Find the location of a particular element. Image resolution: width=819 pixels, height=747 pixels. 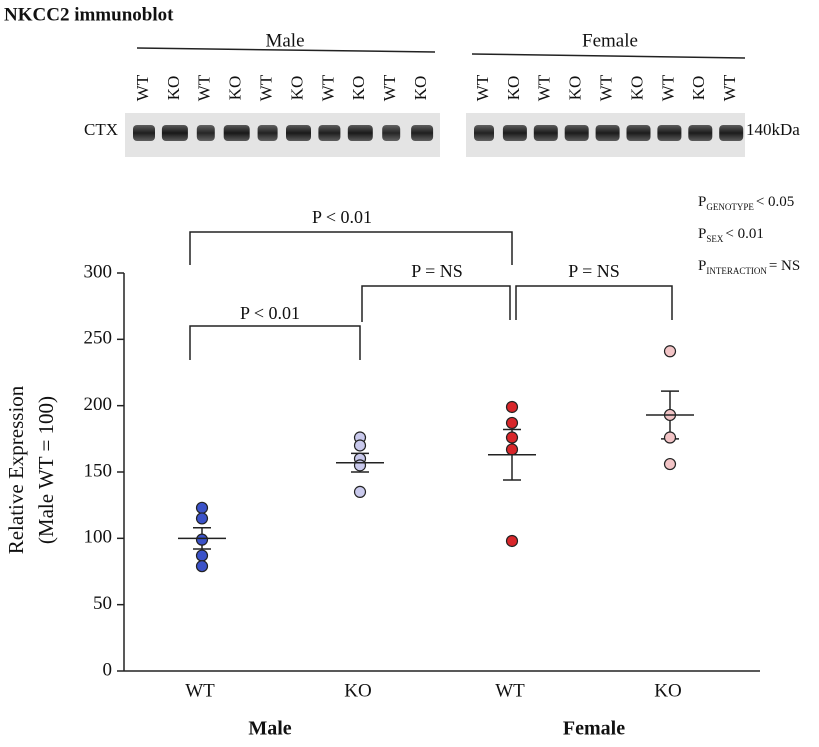

y-axis-label: (Male WT = 100) is located at coordinates (46, 470).